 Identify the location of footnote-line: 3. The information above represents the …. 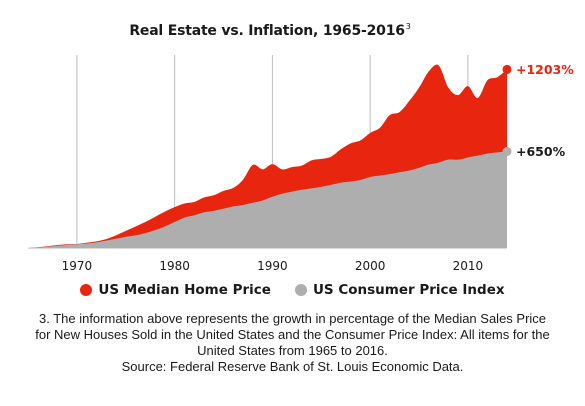
(292, 318).